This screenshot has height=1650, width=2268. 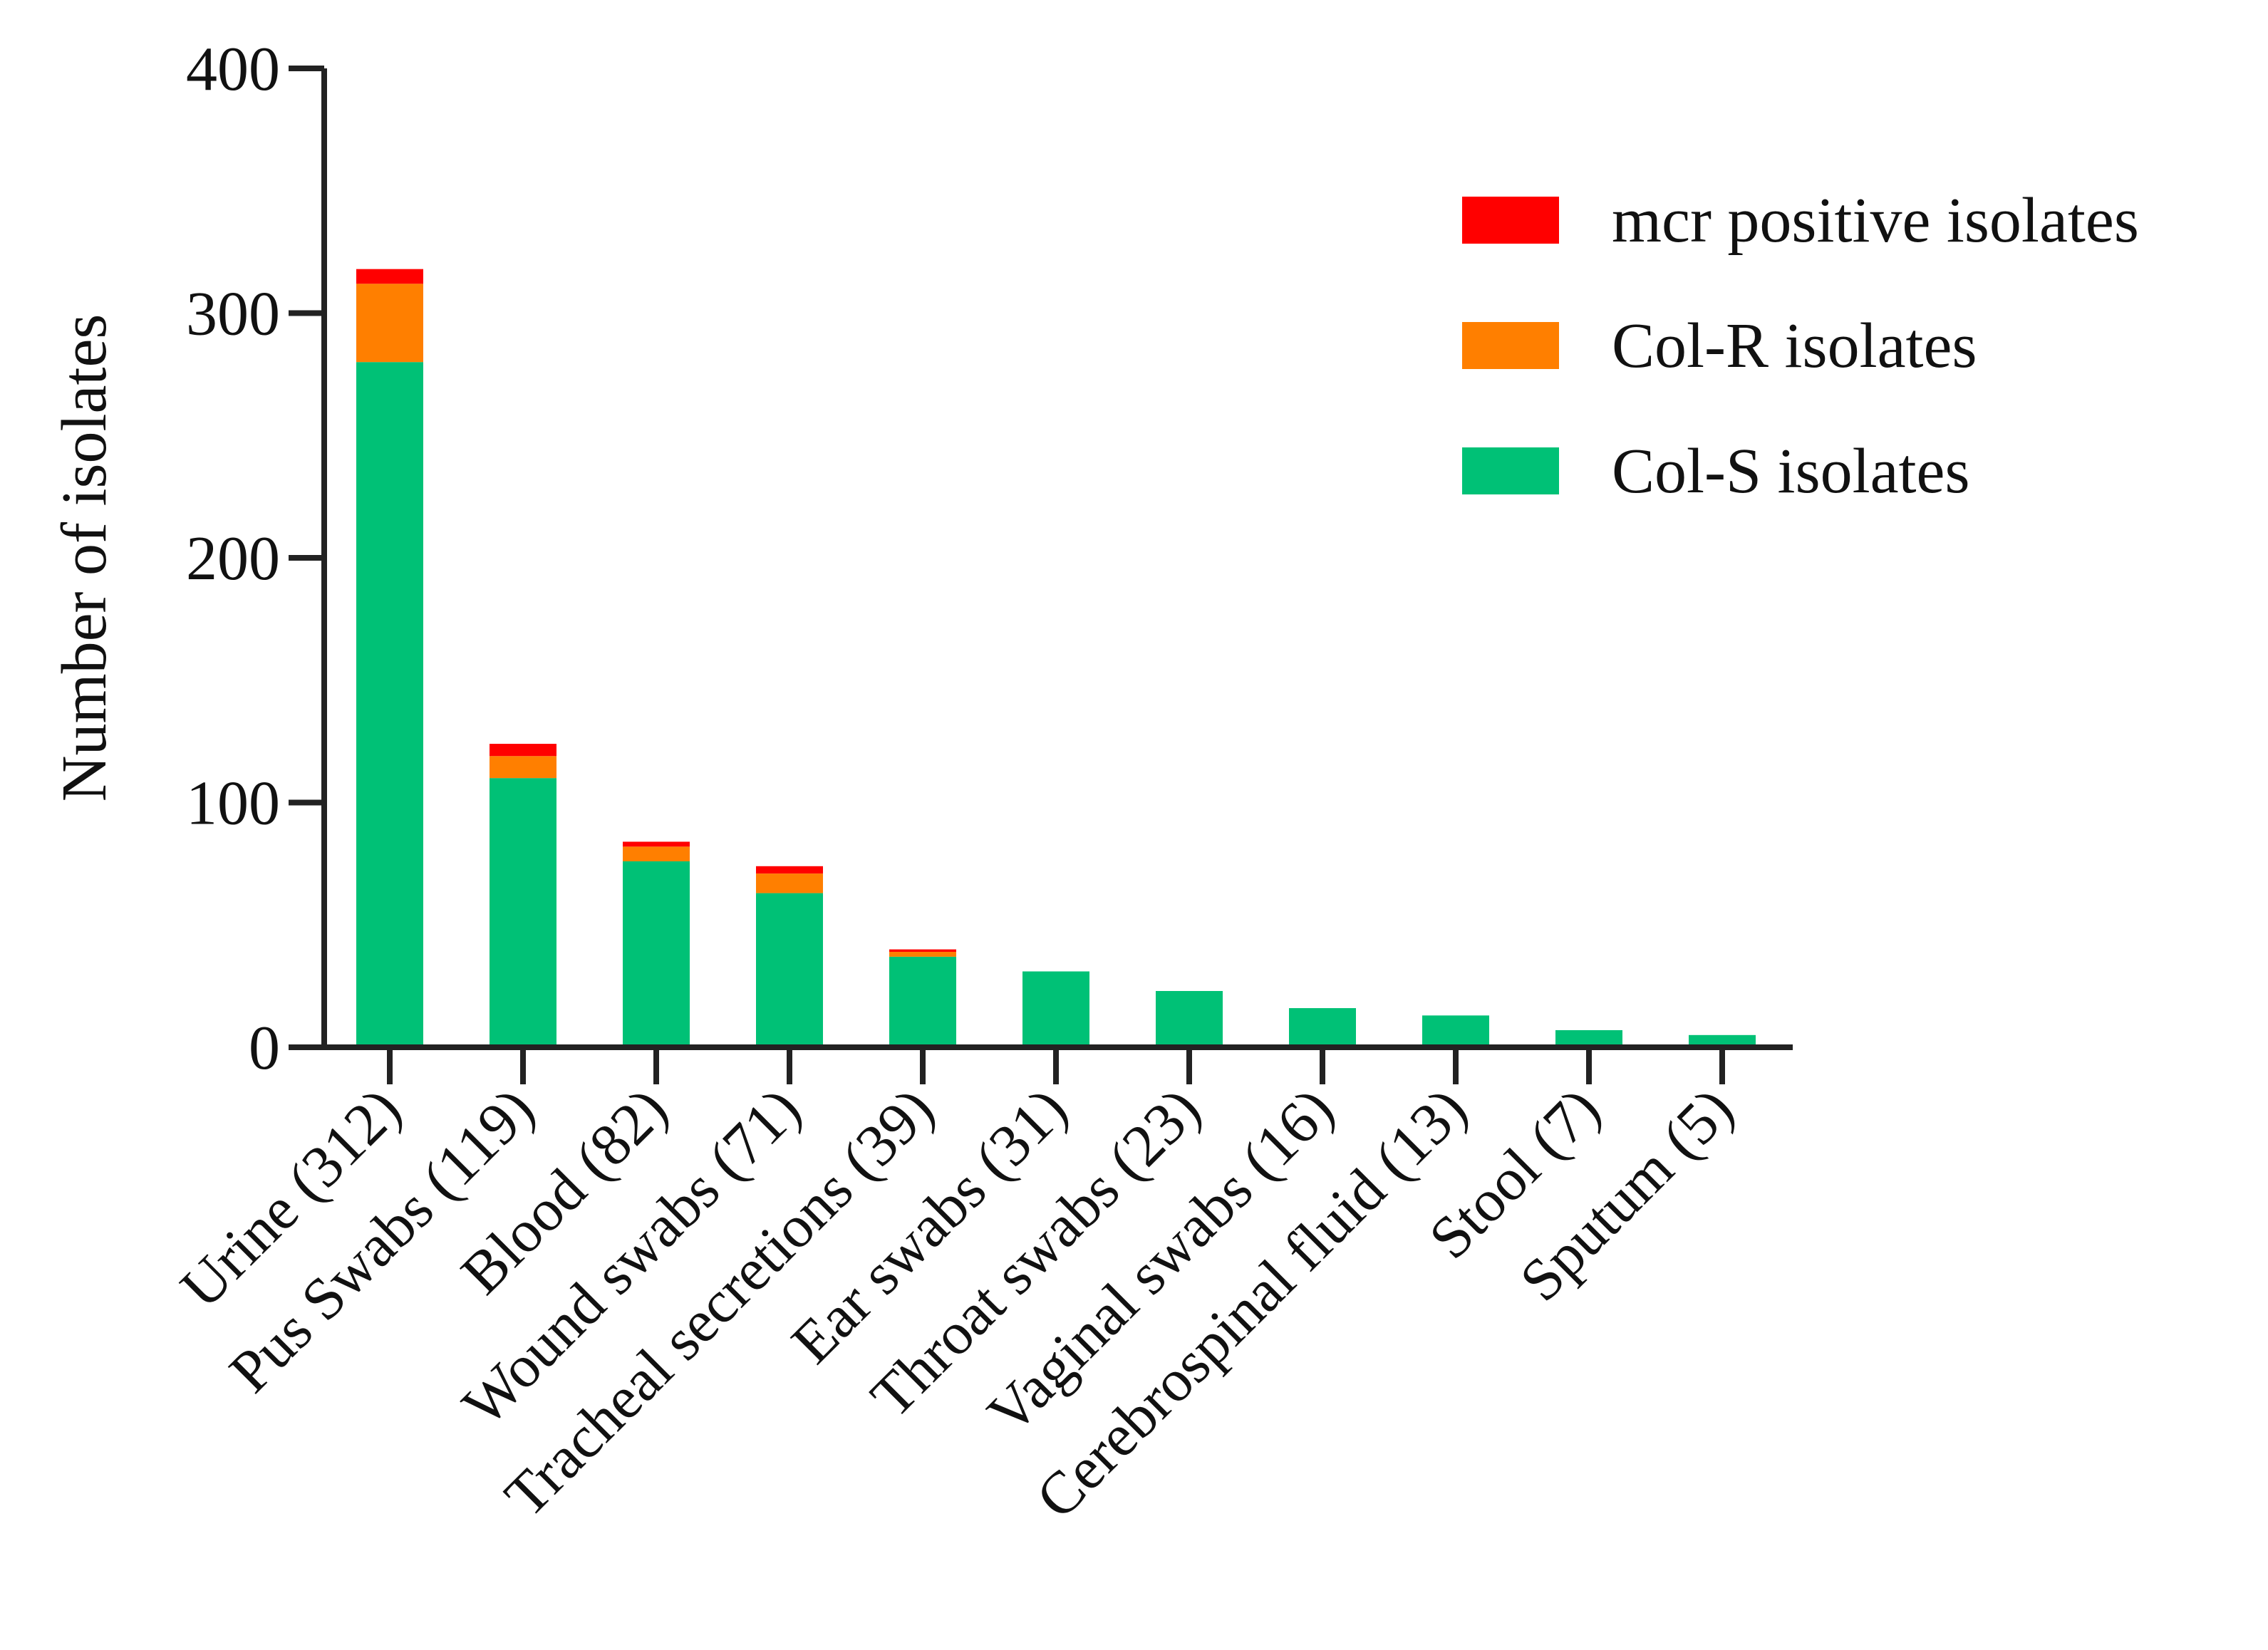 What do you see at coordinates (233, 558) in the screenshot?
I see `y-tick-label-200: 200` at bounding box center [233, 558].